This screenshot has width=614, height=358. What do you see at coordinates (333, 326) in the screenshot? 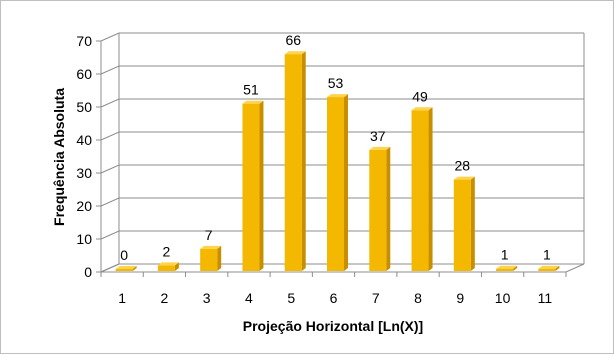
I see `x-axis-title: Projeção Horizontal [Ln(X)]` at bounding box center [333, 326].